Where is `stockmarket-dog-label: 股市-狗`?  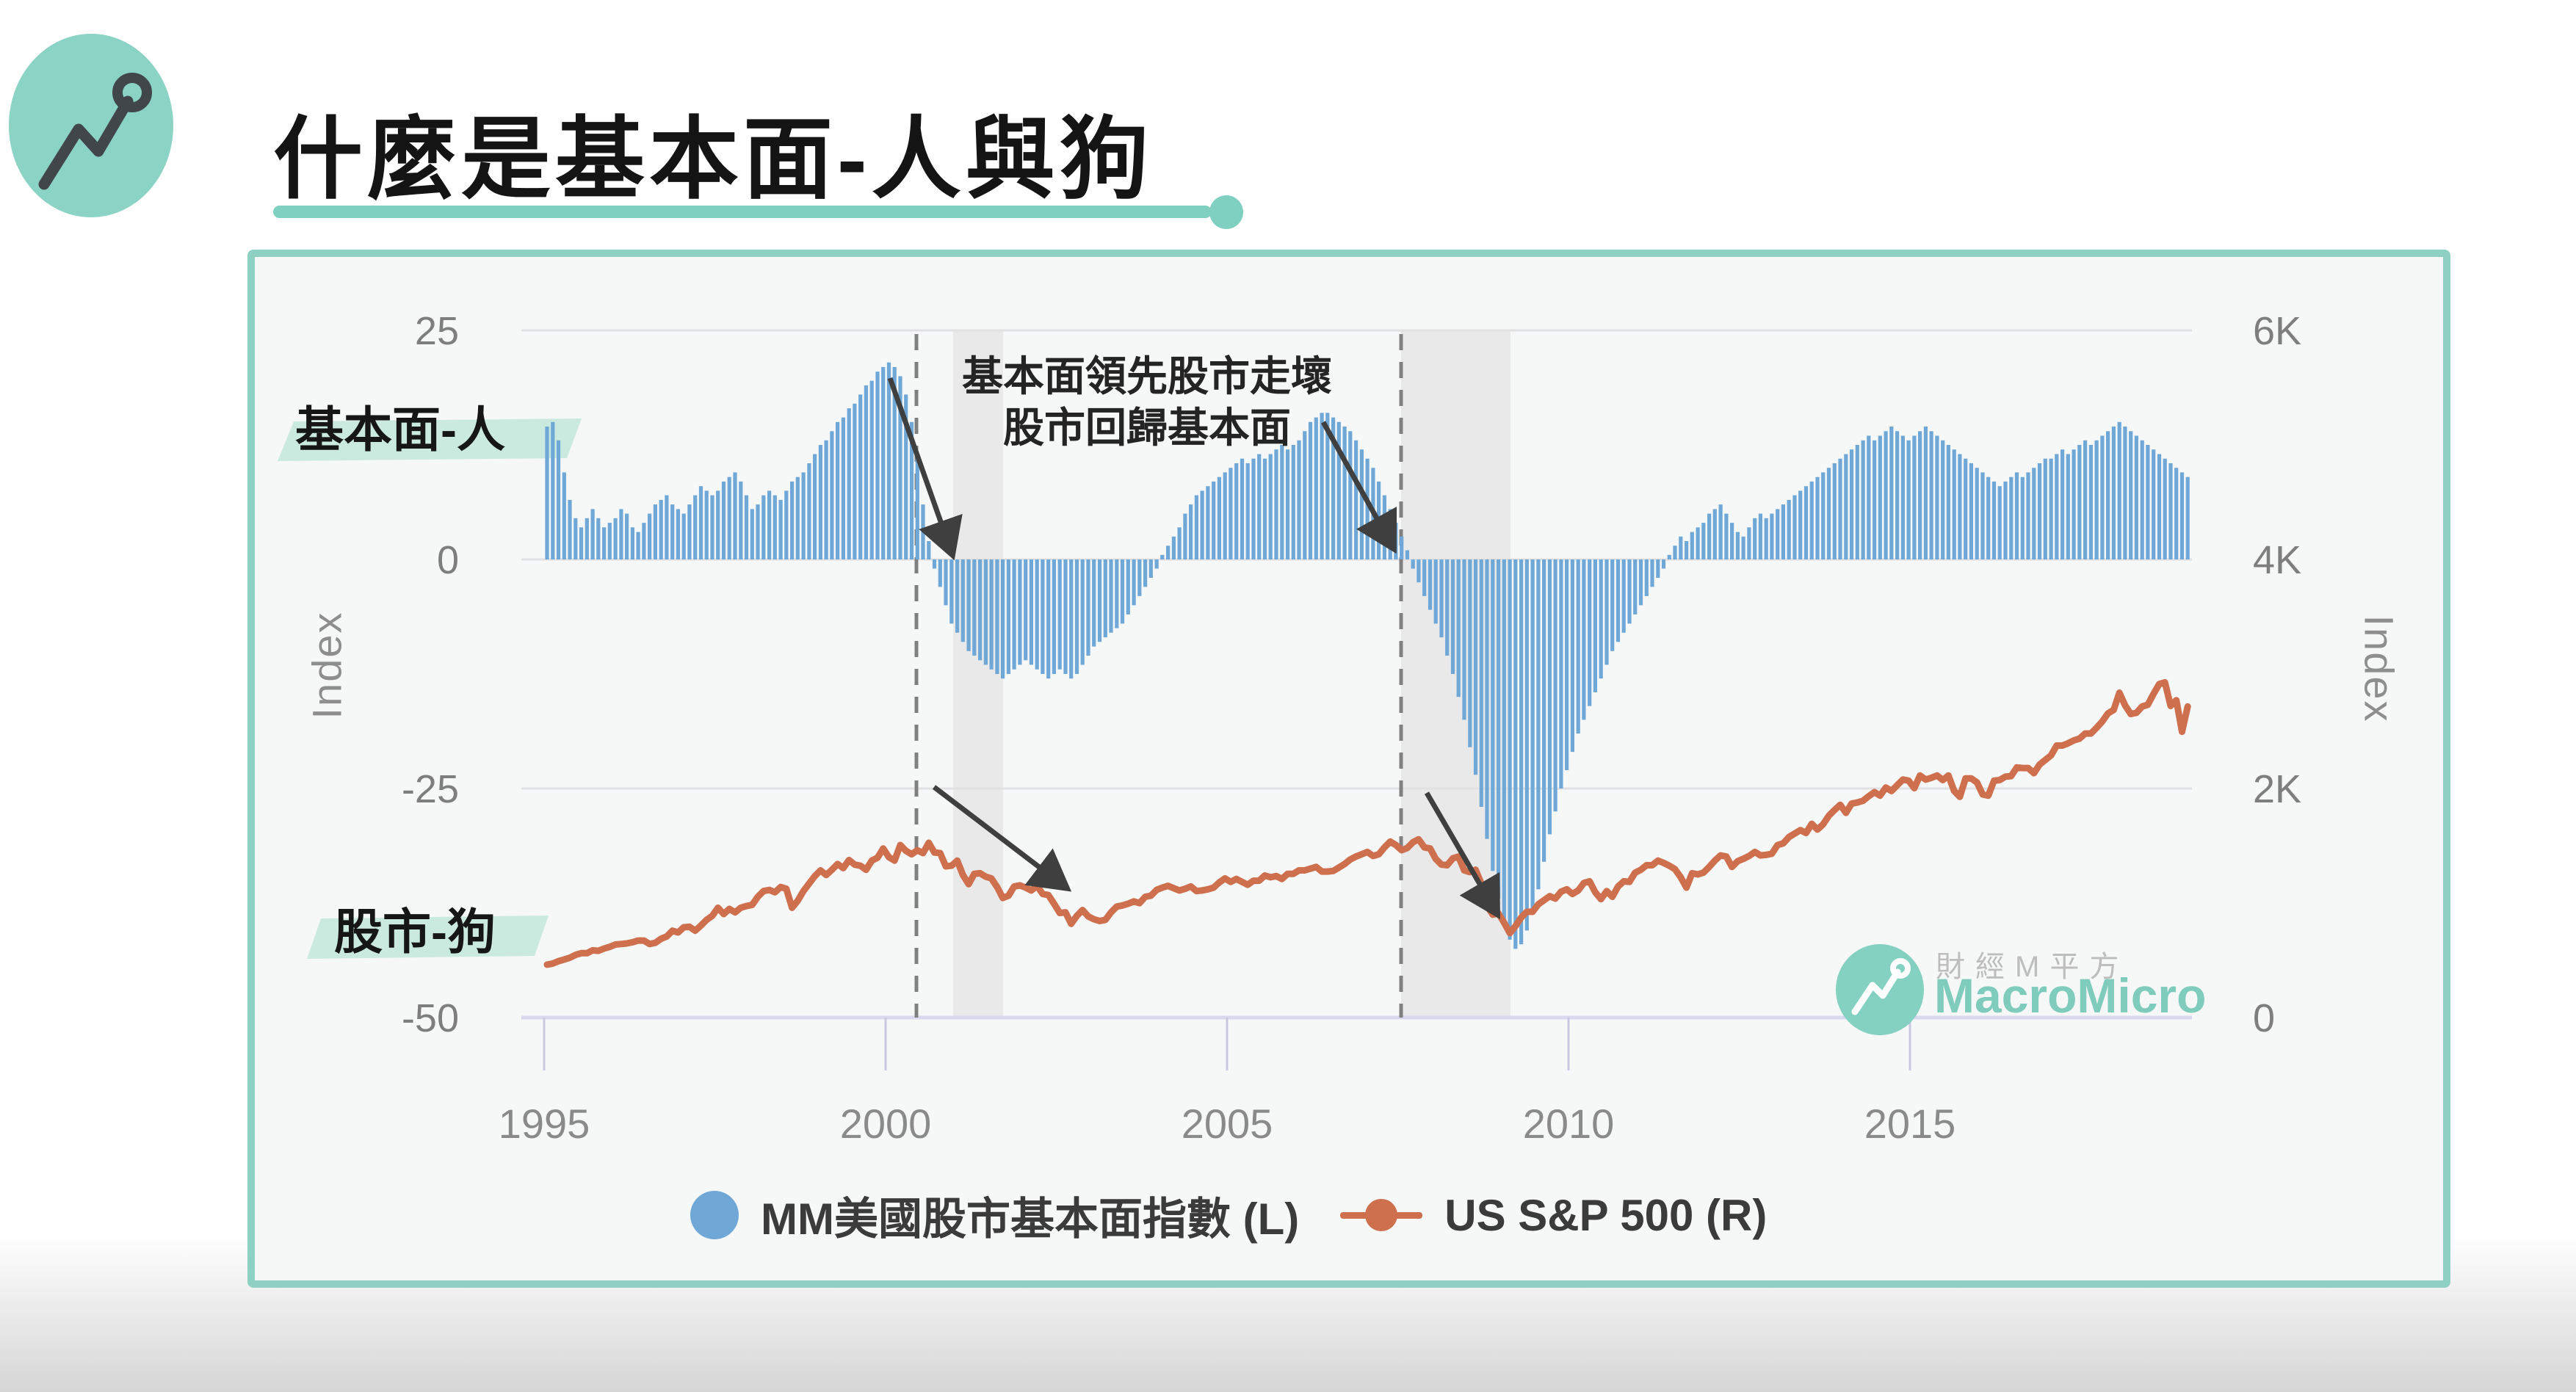 stockmarket-dog-label: 股市-狗 is located at coordinates (415, 932).